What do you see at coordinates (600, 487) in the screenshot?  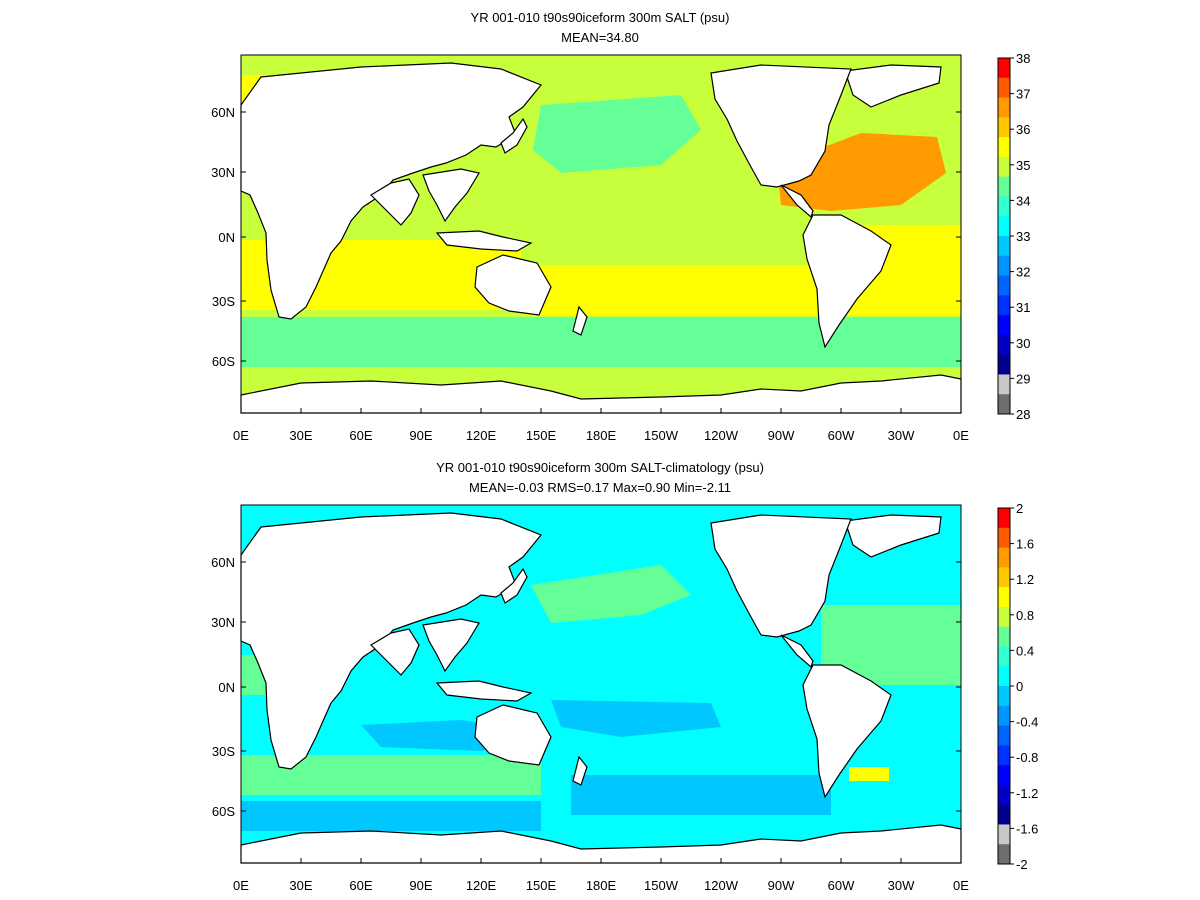 I see `title-line2: MEAN=-0.03 RMS=0.17 Max=0.90 Min=-2.11` at bounding box center [600, 487].